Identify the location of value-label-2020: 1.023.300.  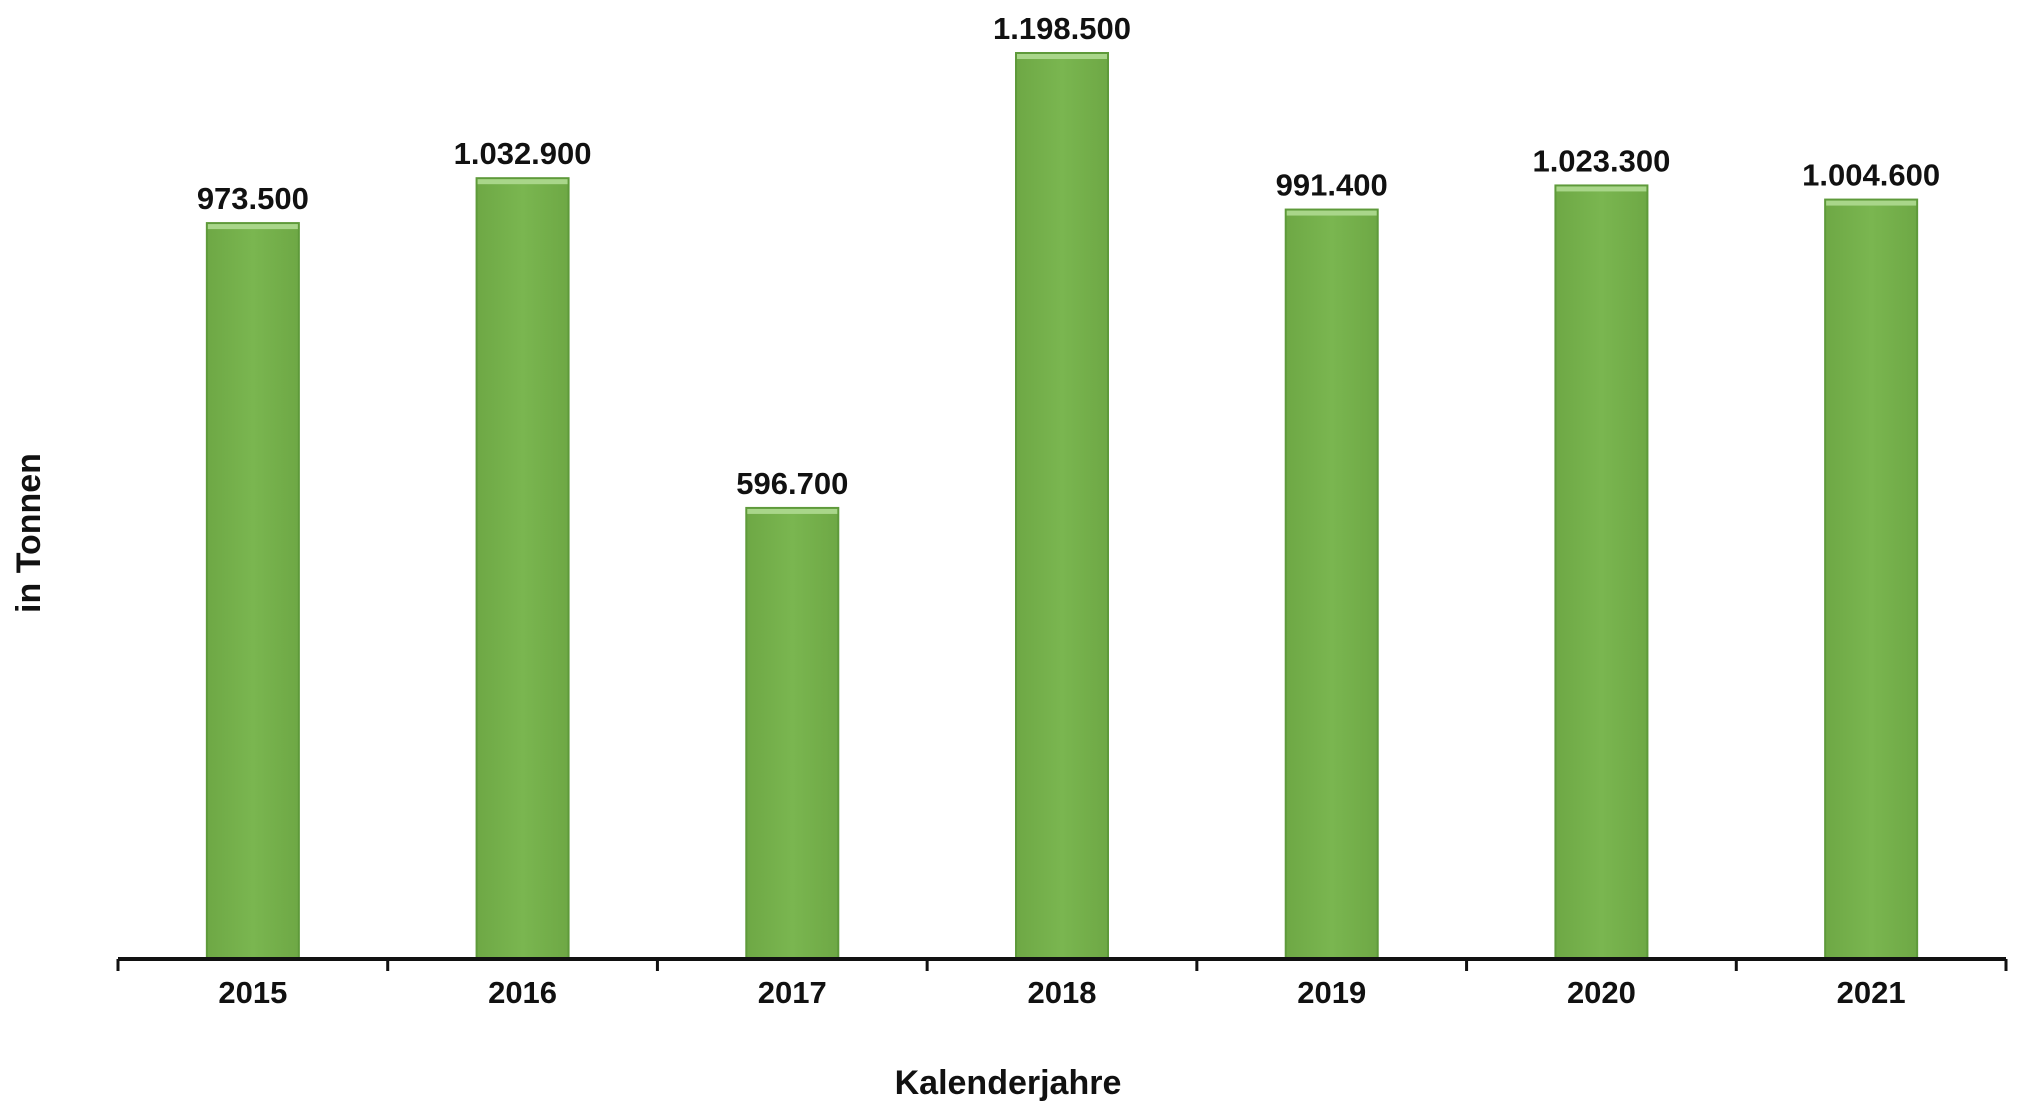
(1601, 160).